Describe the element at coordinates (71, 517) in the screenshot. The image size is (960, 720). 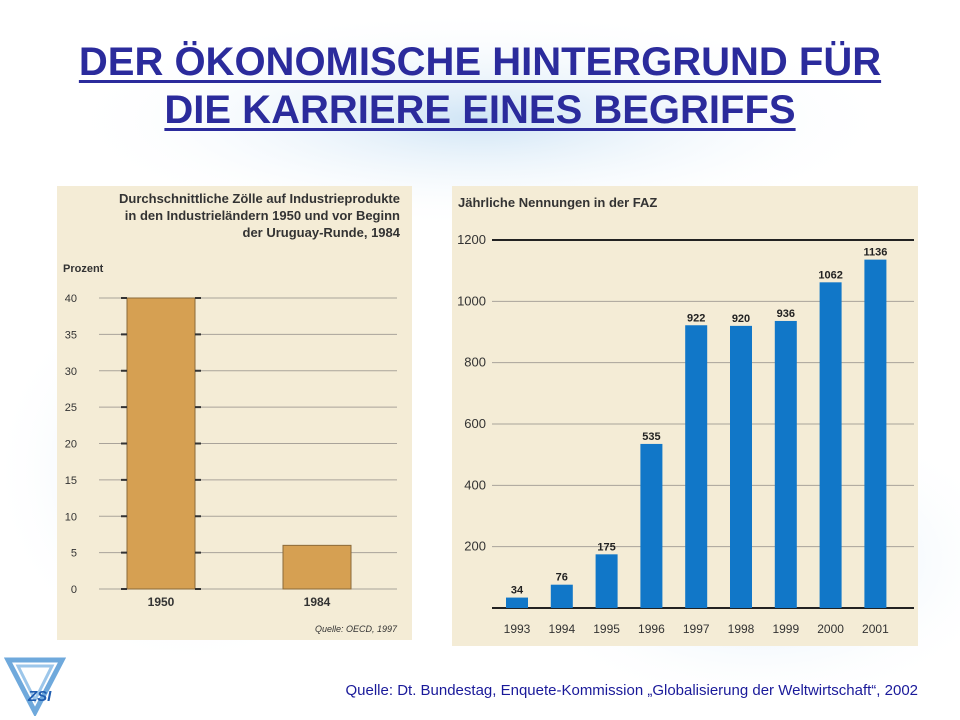
I see `tariff-y-tick-label: 10` at that location.